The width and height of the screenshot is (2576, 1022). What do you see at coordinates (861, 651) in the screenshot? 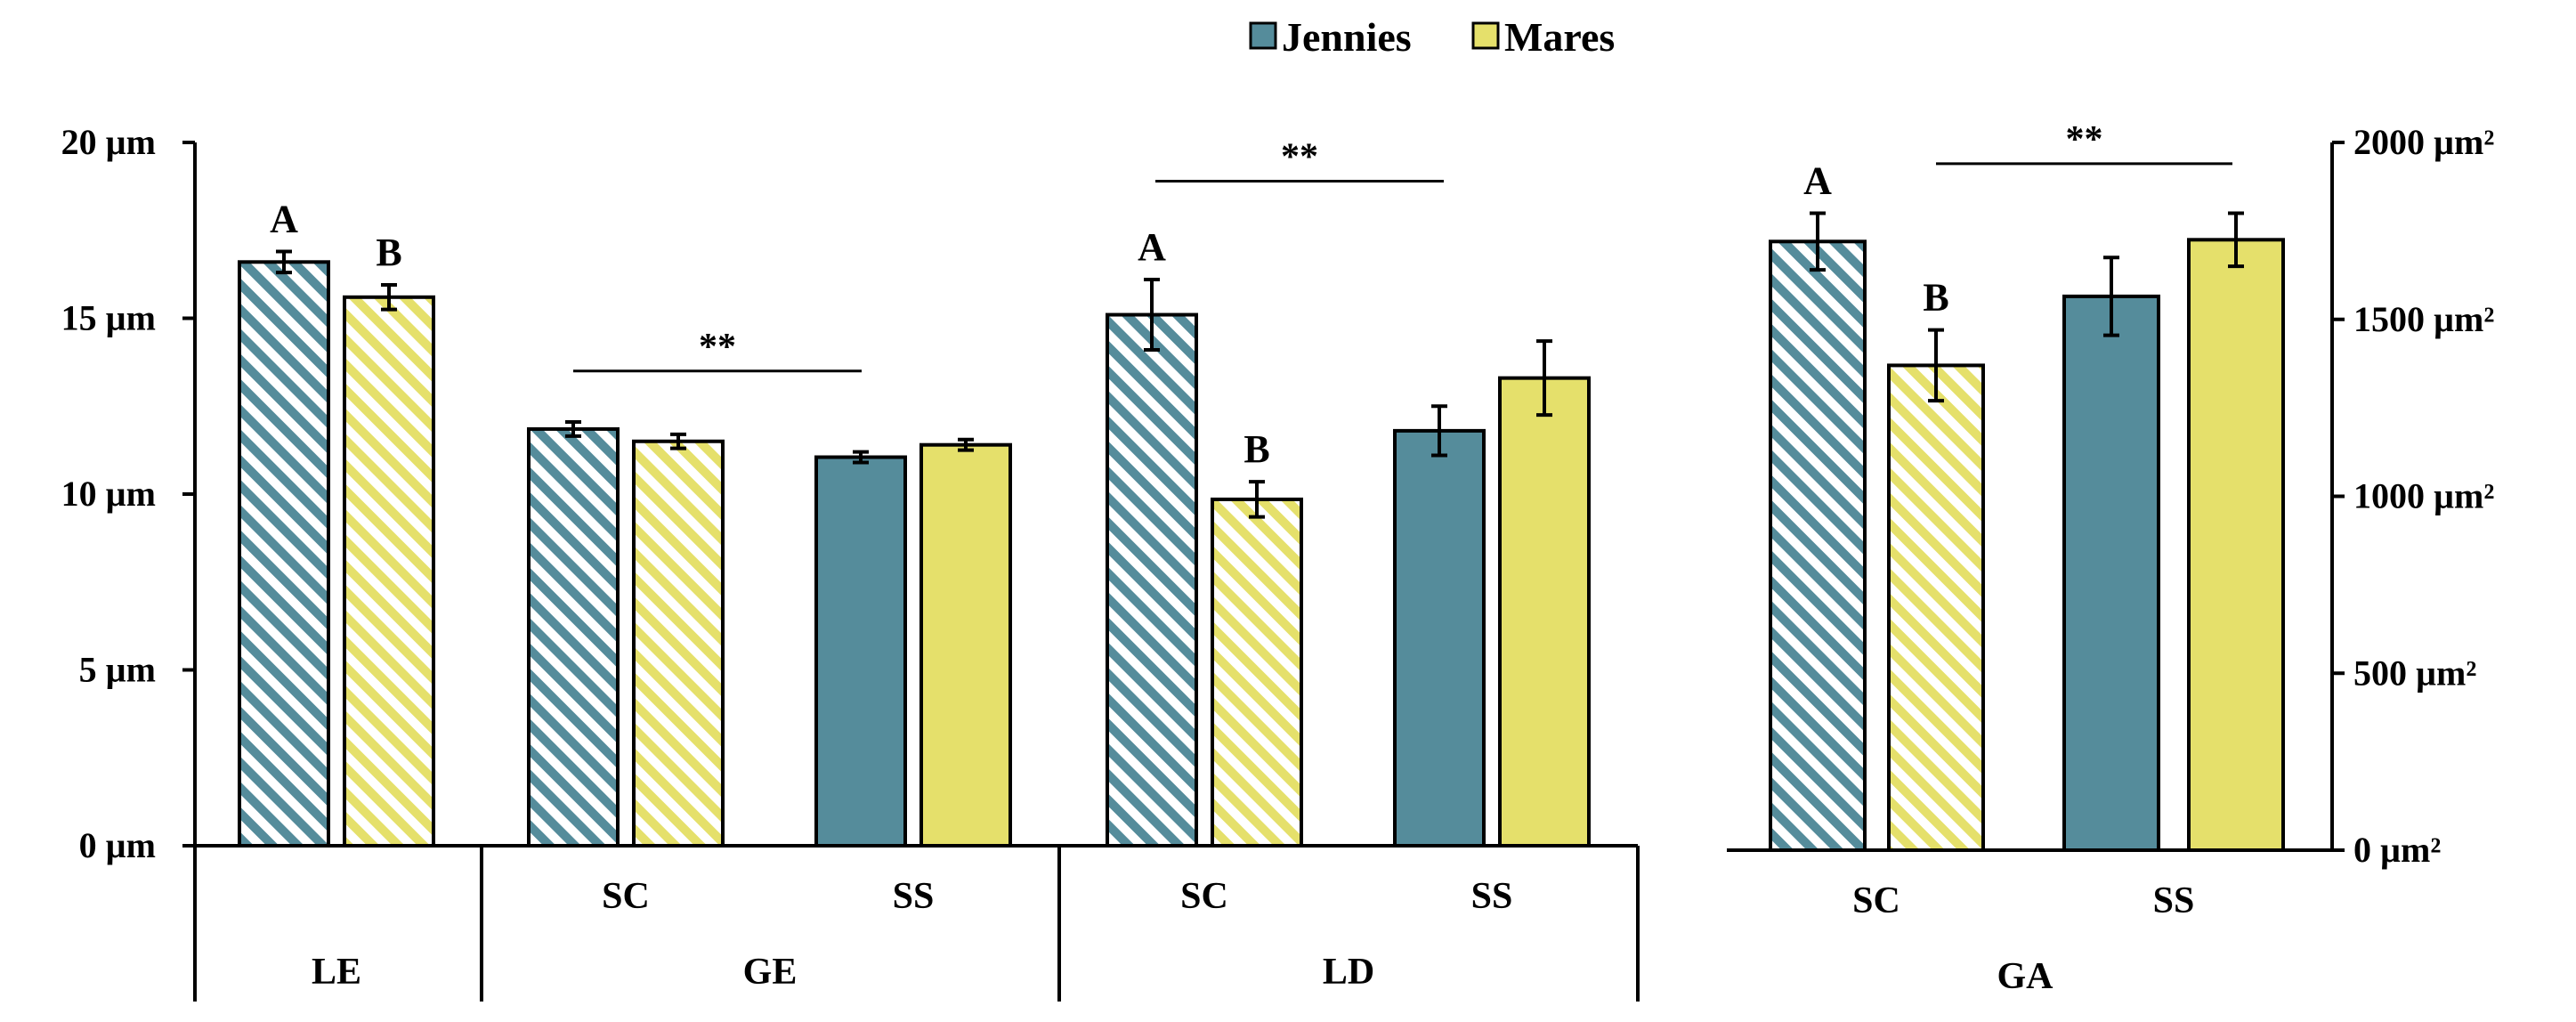
I see `bar-ge-ss-jennies` at bounding box center [861, 651].